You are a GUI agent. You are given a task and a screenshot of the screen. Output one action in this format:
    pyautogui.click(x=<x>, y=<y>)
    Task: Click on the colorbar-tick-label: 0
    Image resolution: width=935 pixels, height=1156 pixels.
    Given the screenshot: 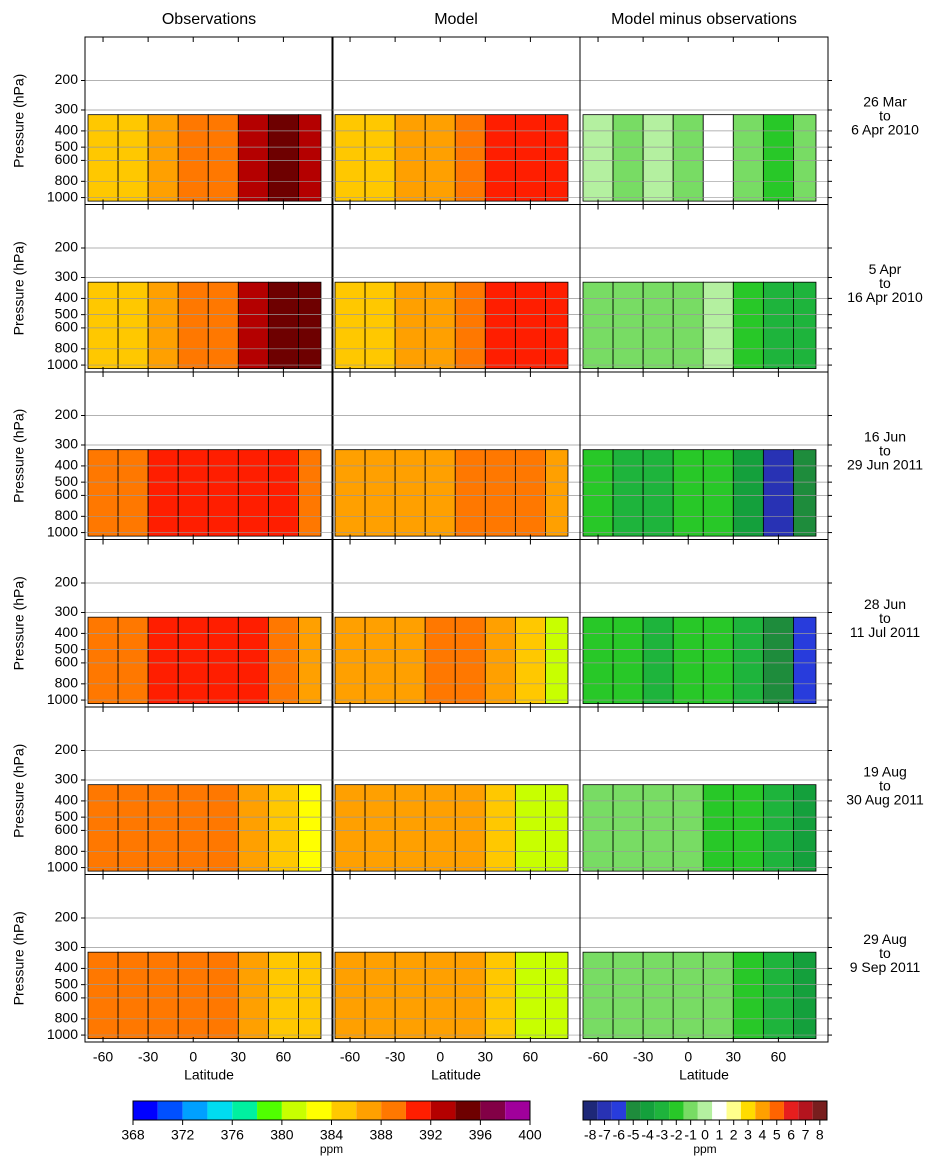 What is the action you would take?
    pyautogui.click(x=705, y=1135)
    